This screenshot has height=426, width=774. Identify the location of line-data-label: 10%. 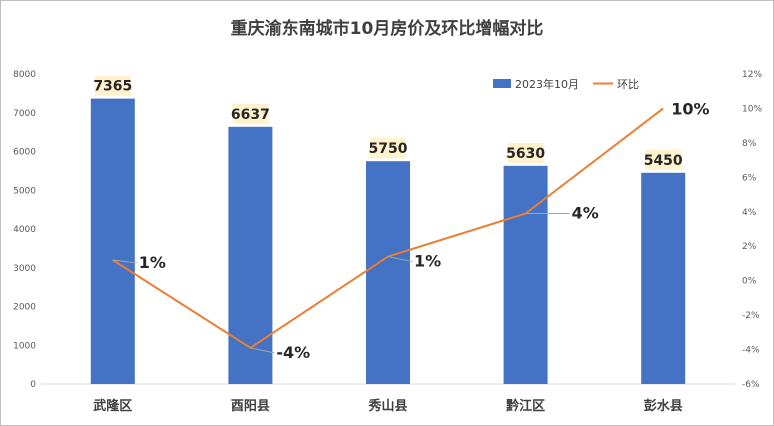
(690, 108).